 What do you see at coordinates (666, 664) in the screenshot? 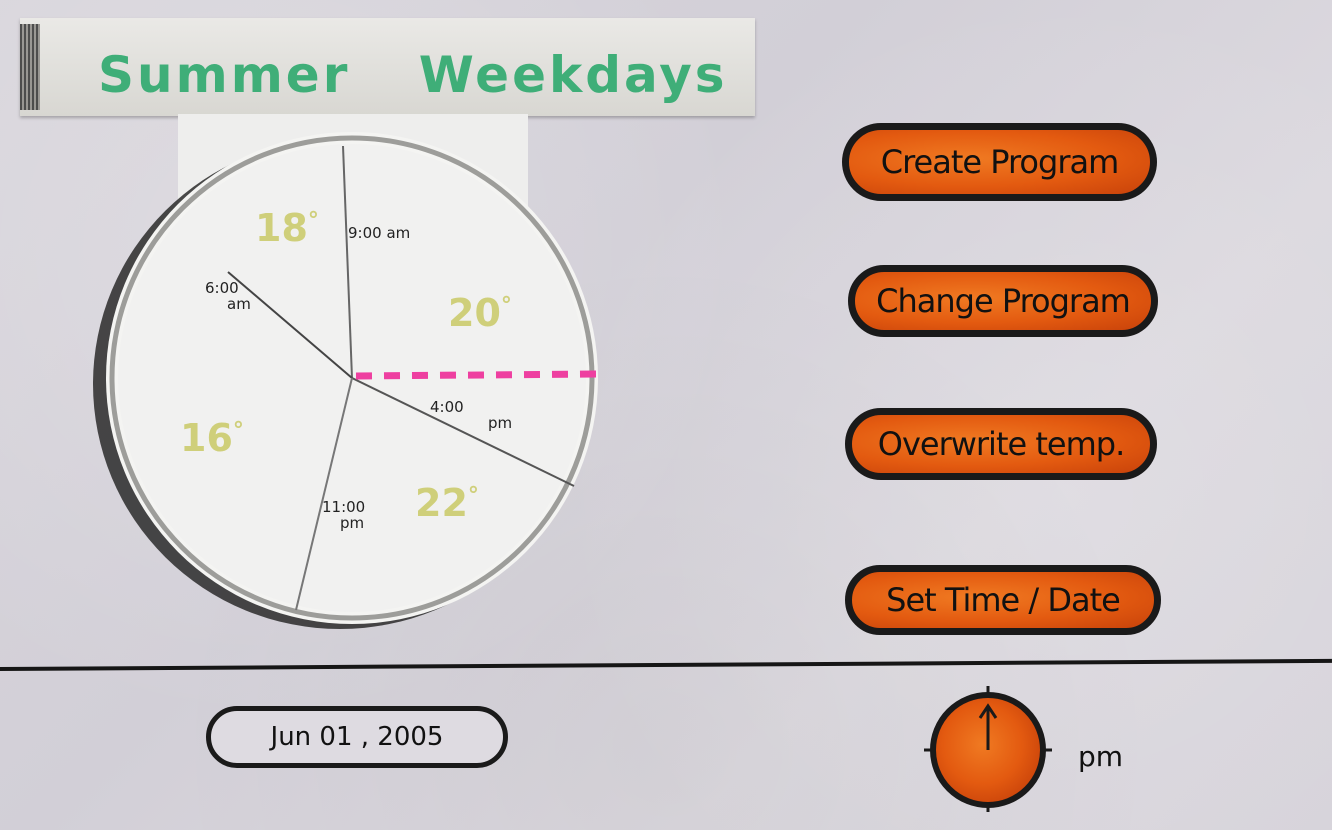
I see `footer-divider` at bounding box center [666, 664].